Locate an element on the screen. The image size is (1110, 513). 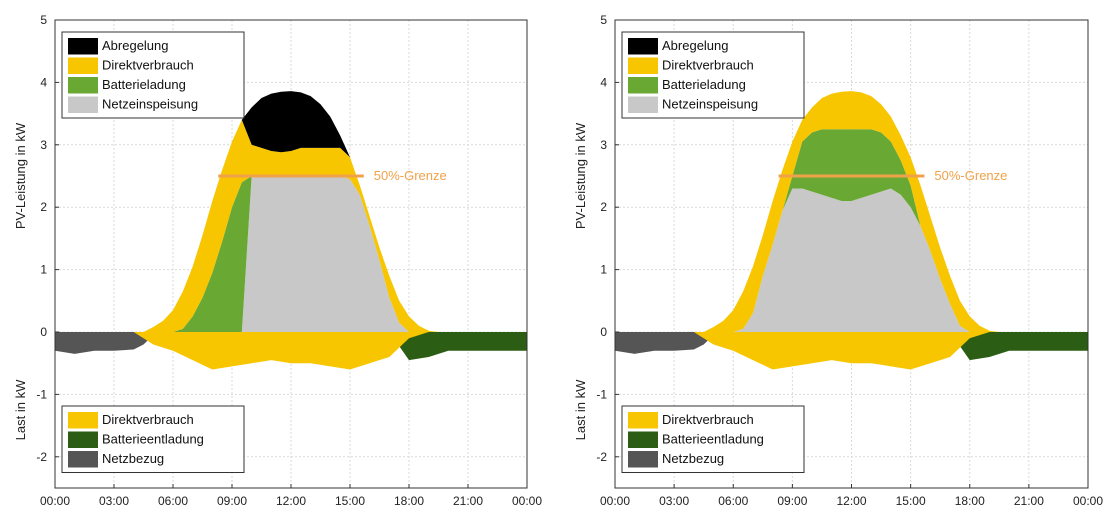
area-pv-direktverbrauch is located at coordinates (291, 225).